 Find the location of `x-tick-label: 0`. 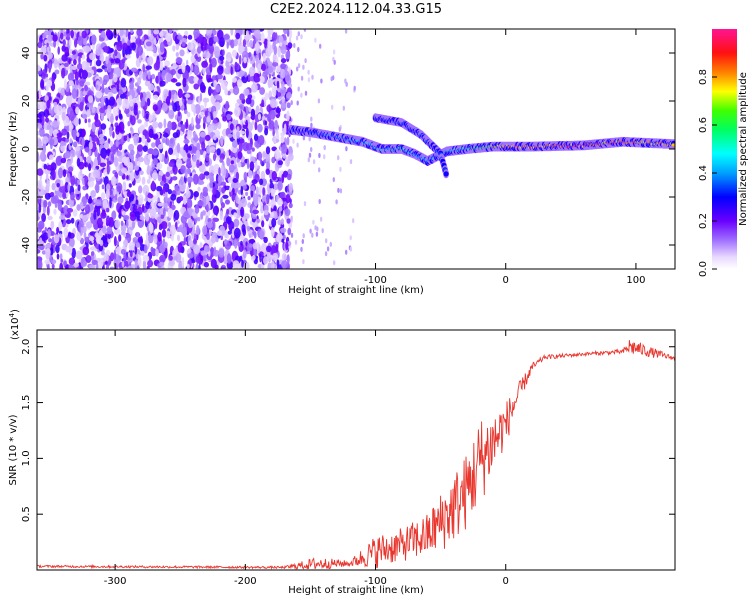

x-tick-label: 0 is located at coordinates (506, 581).